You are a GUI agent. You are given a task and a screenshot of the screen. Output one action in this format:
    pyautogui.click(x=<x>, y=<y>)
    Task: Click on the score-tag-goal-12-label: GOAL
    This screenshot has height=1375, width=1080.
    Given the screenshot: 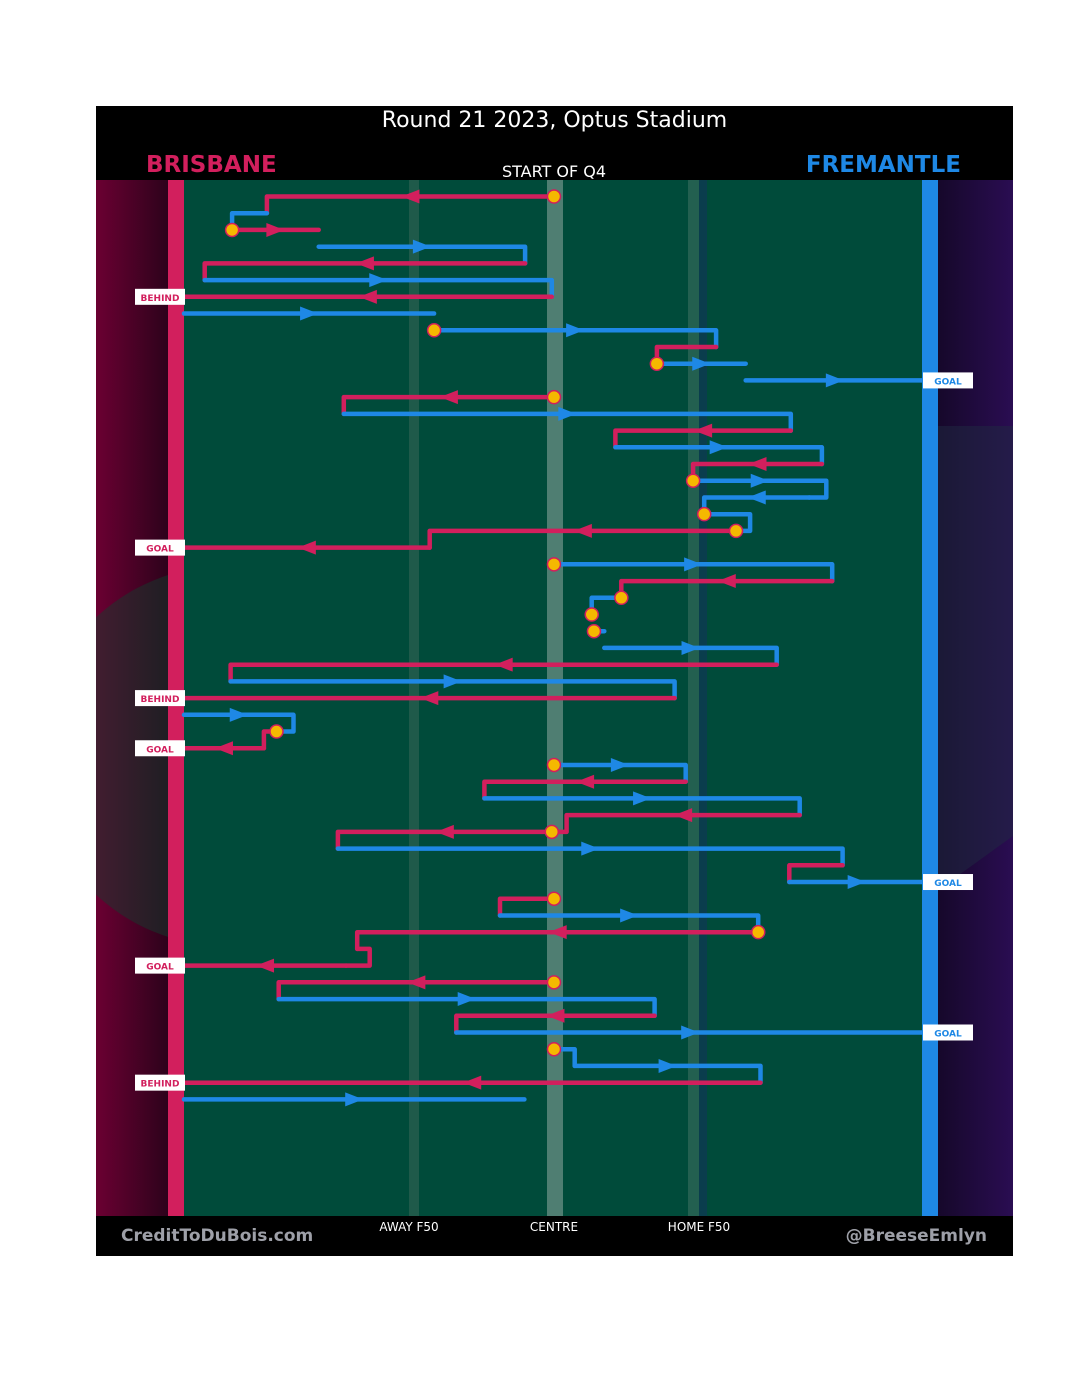 What is the action you would take?
    pyautogui.click(x=948, y=382)
    